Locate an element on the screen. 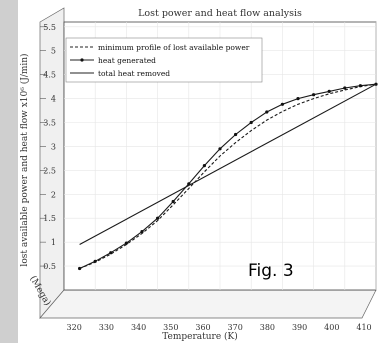  y-tick-label: 1 is located at coordinates (53, 242).